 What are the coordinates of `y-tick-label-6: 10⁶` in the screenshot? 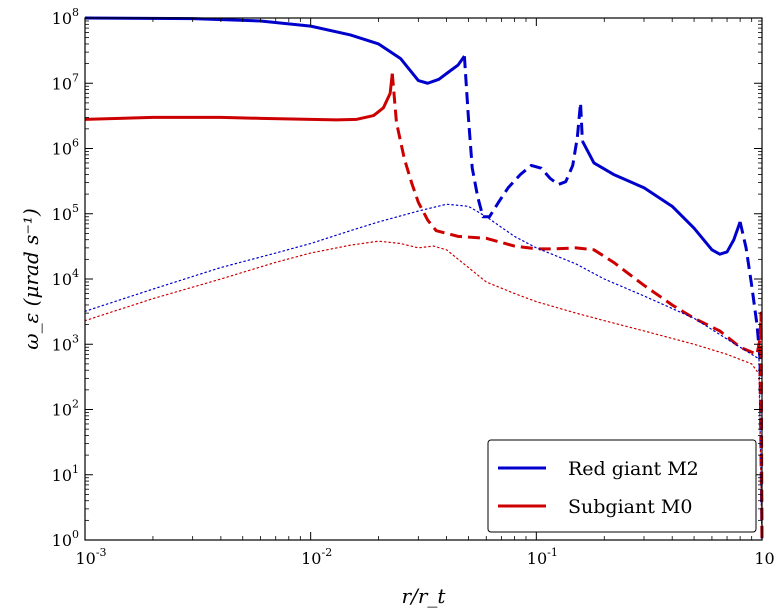 It's located at (65, 148).